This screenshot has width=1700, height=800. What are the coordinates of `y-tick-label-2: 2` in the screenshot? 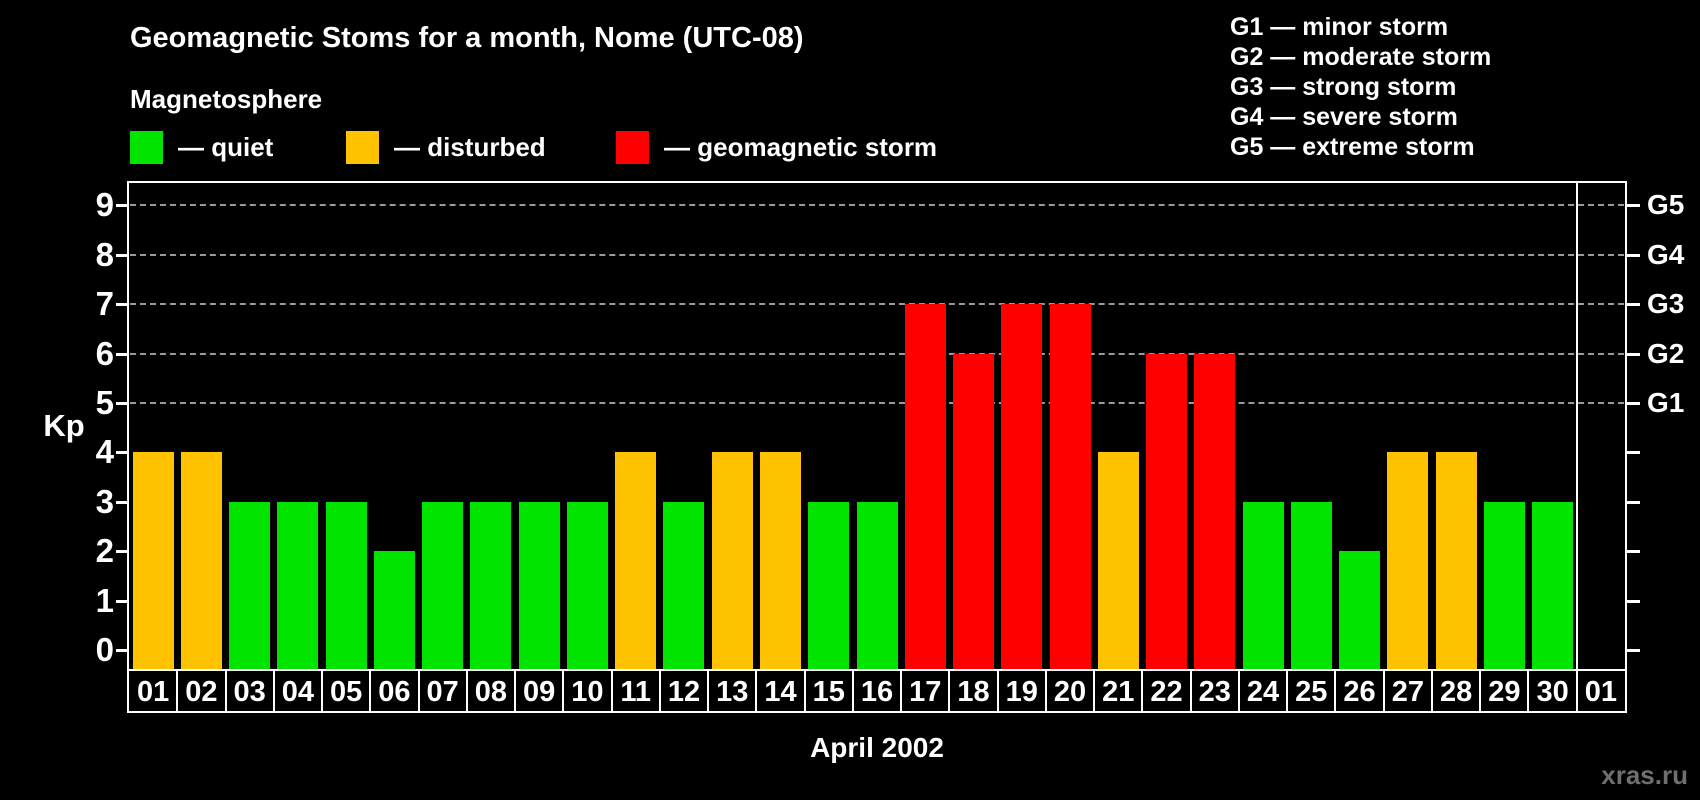 It's located at (104, 551).